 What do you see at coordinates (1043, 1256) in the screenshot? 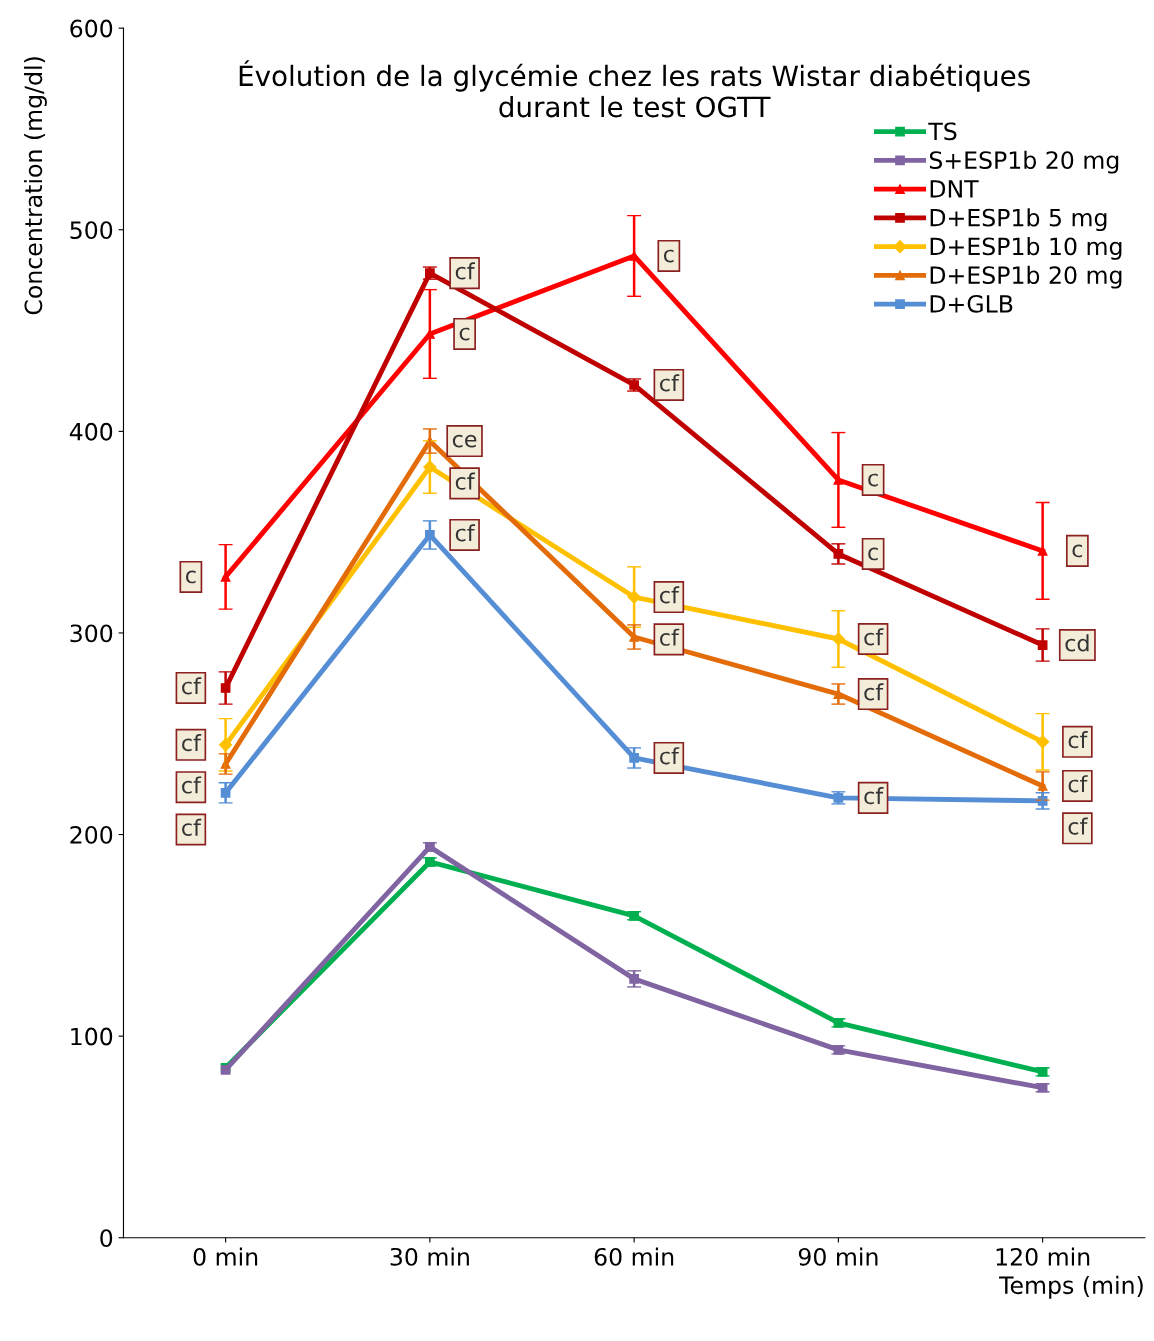
I see `x-tick-label: 120 min` at bounding box center [1043, 1256].